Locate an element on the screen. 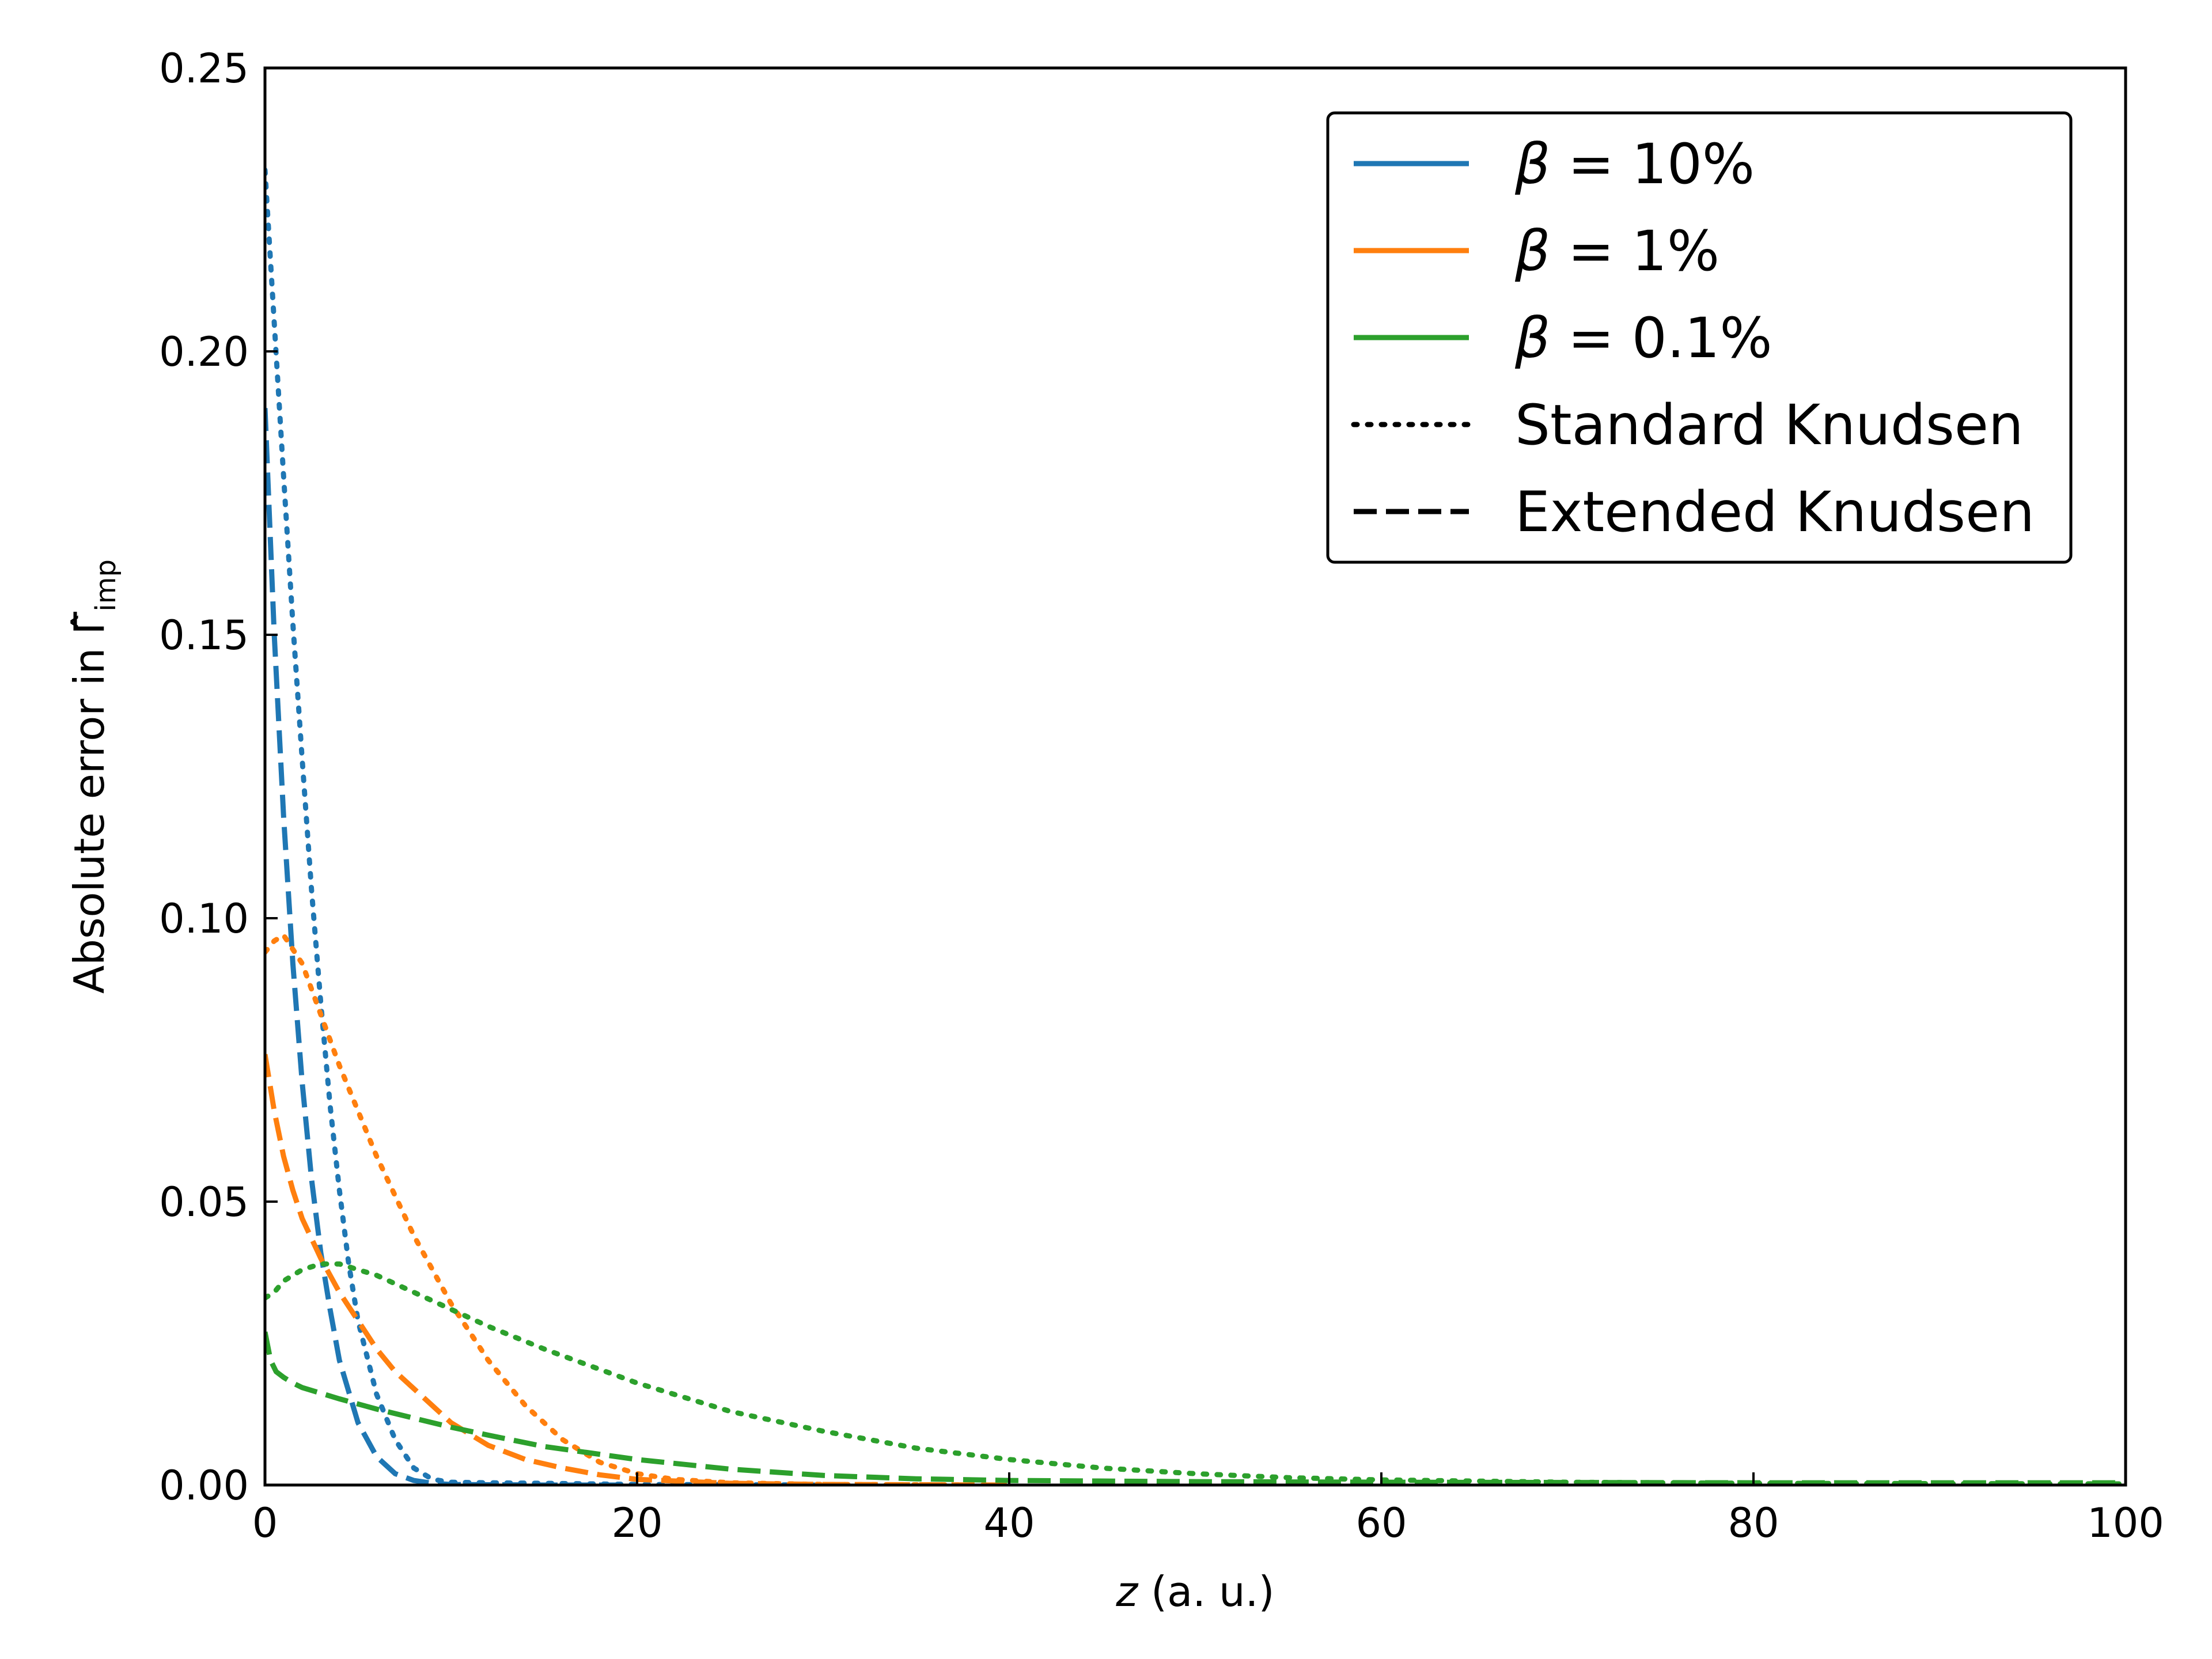 The width and height of the screenshot is (2212, 1659). x-tick-label: 20 is located at coordinates (636, 1523).